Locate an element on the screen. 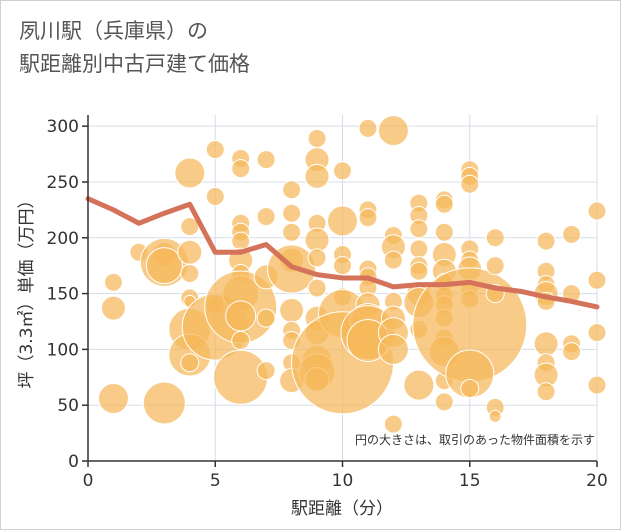 The width and height of the screenshot is (621, 530). chart-title-line-2: 駅距離別中古戸建て価格 is located at coordinates (134, 64).